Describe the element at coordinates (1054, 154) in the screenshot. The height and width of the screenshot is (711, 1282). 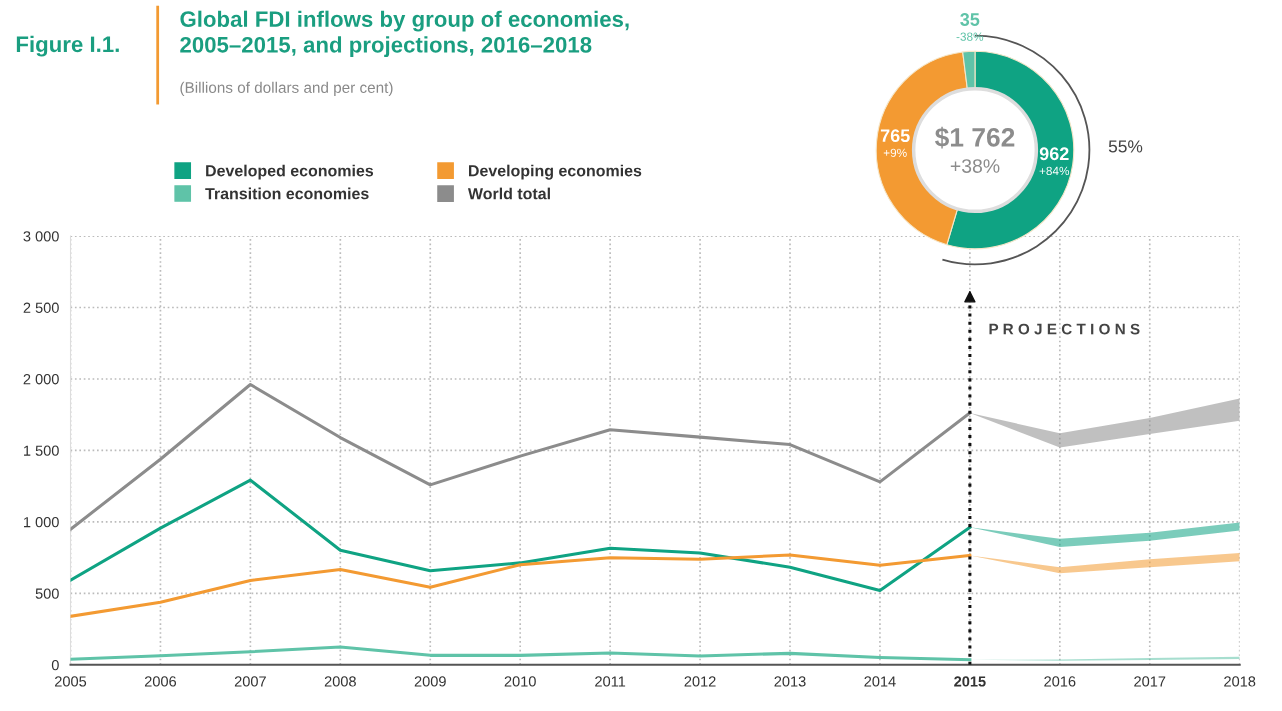
I see `data-label: 962` at that location.